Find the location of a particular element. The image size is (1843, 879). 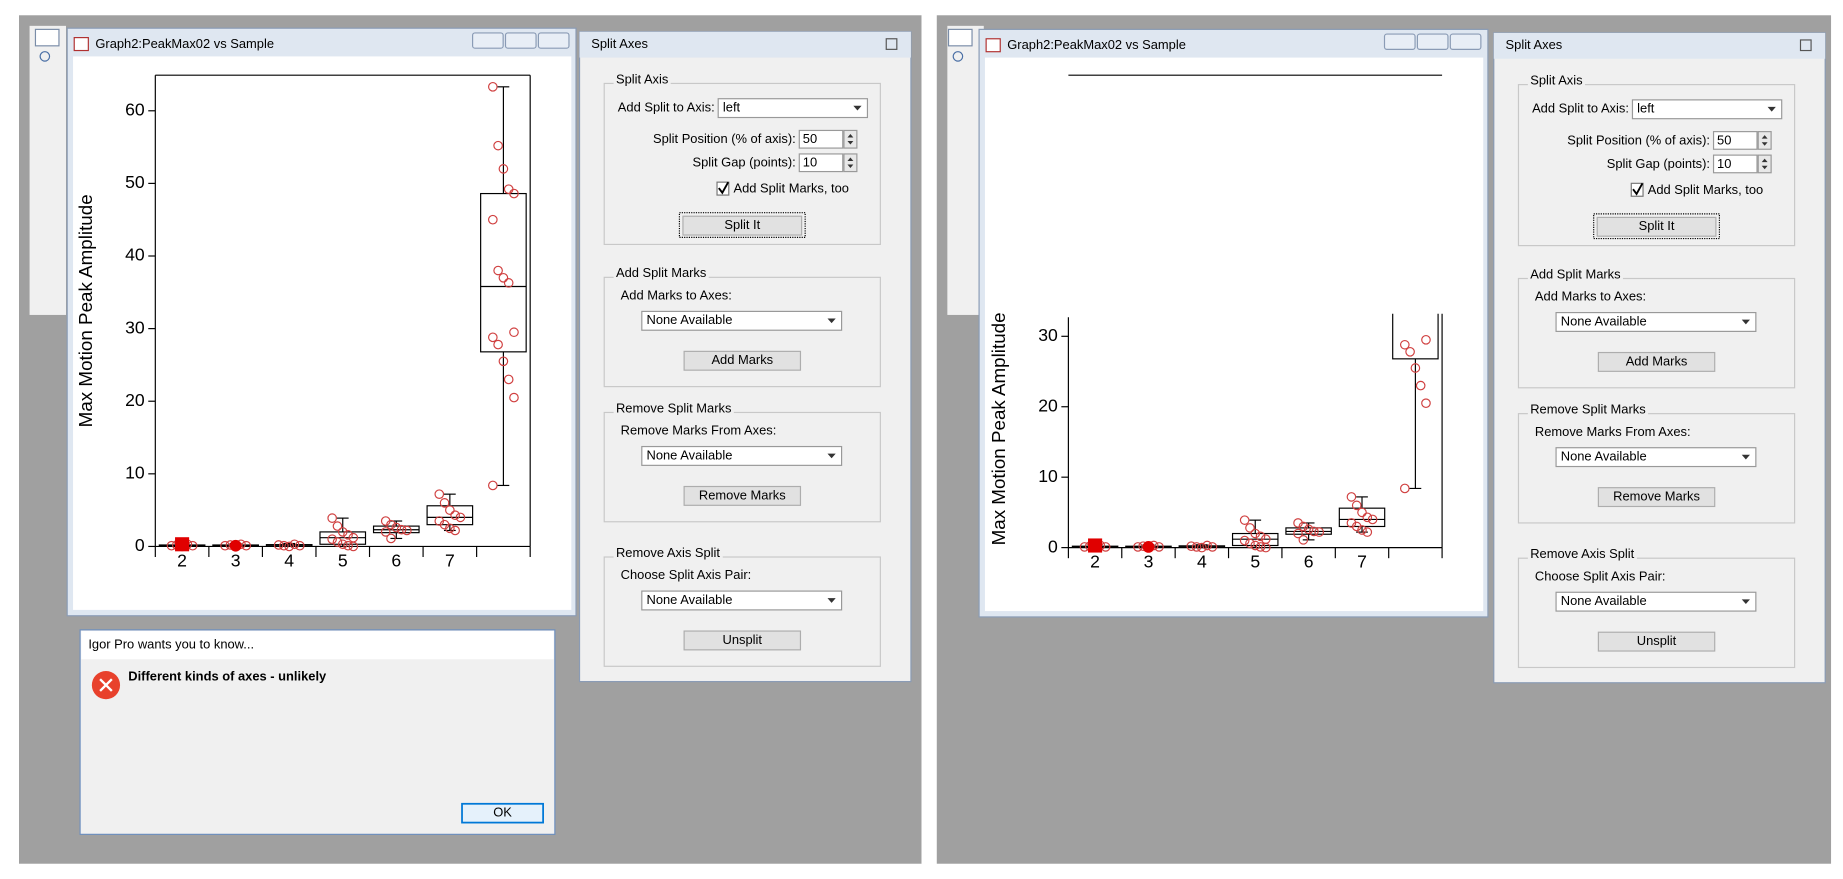

button-label: Split It is located at coordinates (742, 224).